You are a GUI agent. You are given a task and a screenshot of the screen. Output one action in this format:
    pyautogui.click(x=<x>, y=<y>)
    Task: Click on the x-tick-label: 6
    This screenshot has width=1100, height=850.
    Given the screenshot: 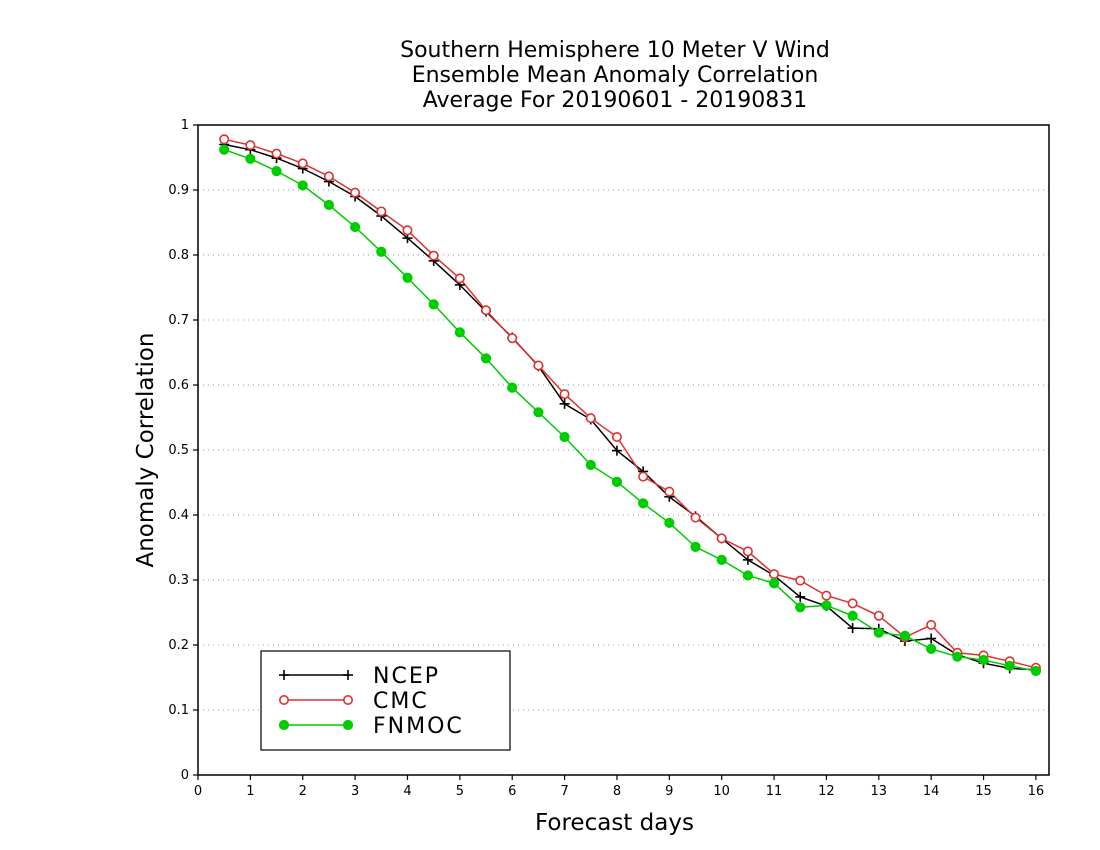 What is the action you would take?
    pyautogui.click(x=512, y=791)
    